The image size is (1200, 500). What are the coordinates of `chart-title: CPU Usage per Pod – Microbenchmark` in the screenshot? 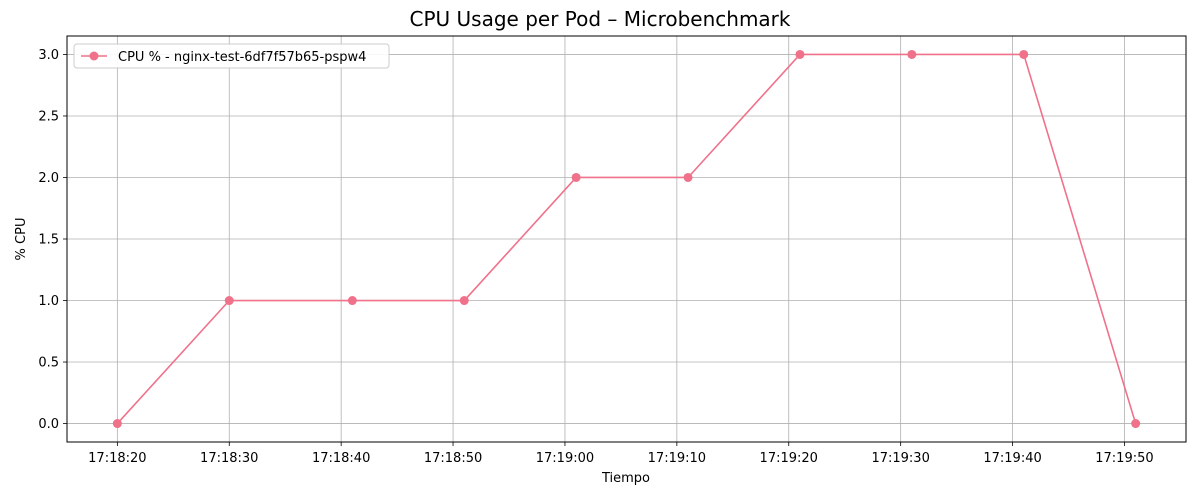 It's located at (600, 19).